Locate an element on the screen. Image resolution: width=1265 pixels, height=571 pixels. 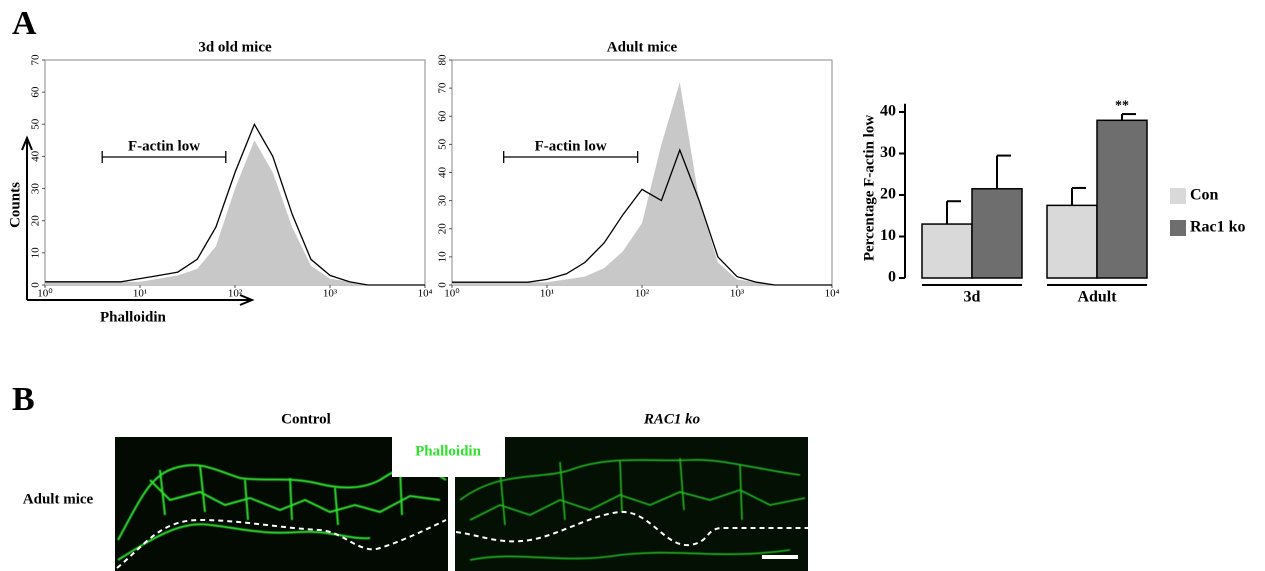
x-axis-label: Phalloidin is located at coordinates (133, 317).